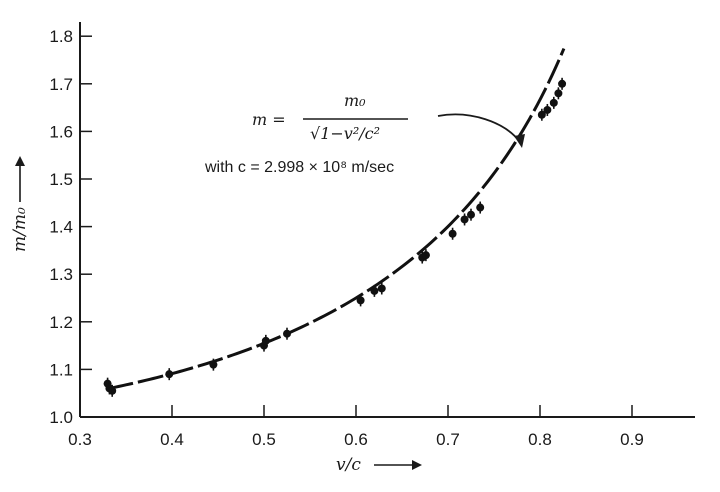  I want to click on y-tick-label: 1.1, so click(61, 369).